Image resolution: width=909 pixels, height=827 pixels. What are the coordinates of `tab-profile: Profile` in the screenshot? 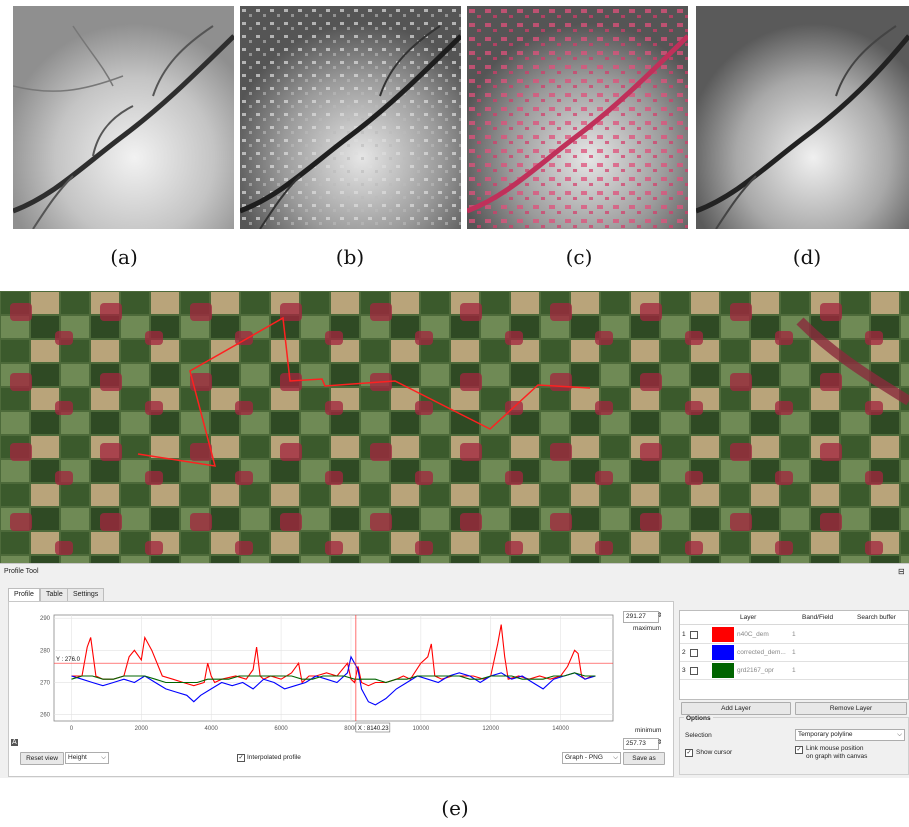 It's located at (24, 594).